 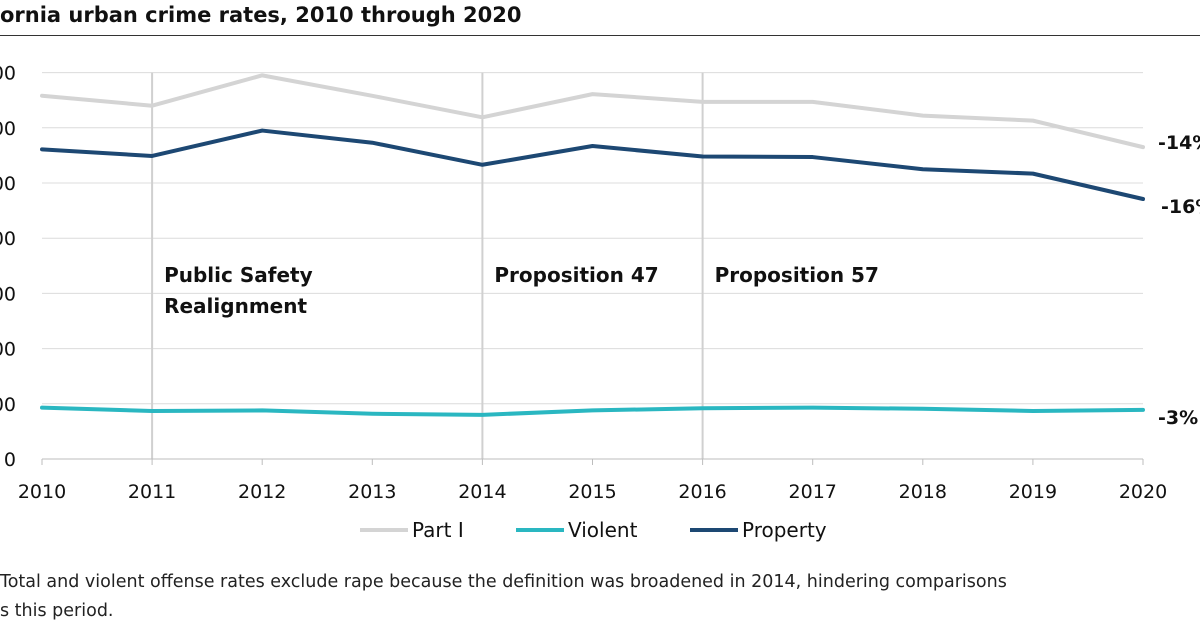 What do you see at coordinates (923, 492) in the screenshot?
I see `x-tick-label: 2018` at bounding box center [923, 492].